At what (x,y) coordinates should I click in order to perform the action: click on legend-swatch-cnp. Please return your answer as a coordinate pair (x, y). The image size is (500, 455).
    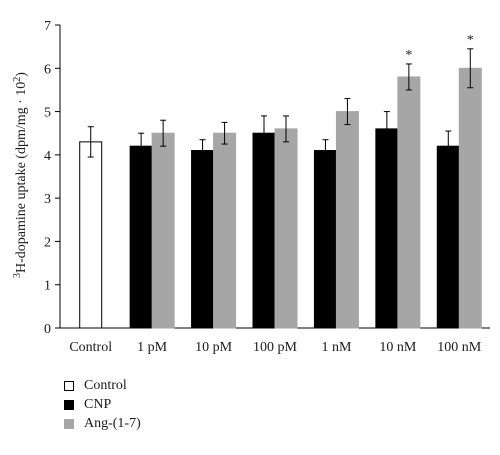
    Looking at the image, I should click on (69, 404).